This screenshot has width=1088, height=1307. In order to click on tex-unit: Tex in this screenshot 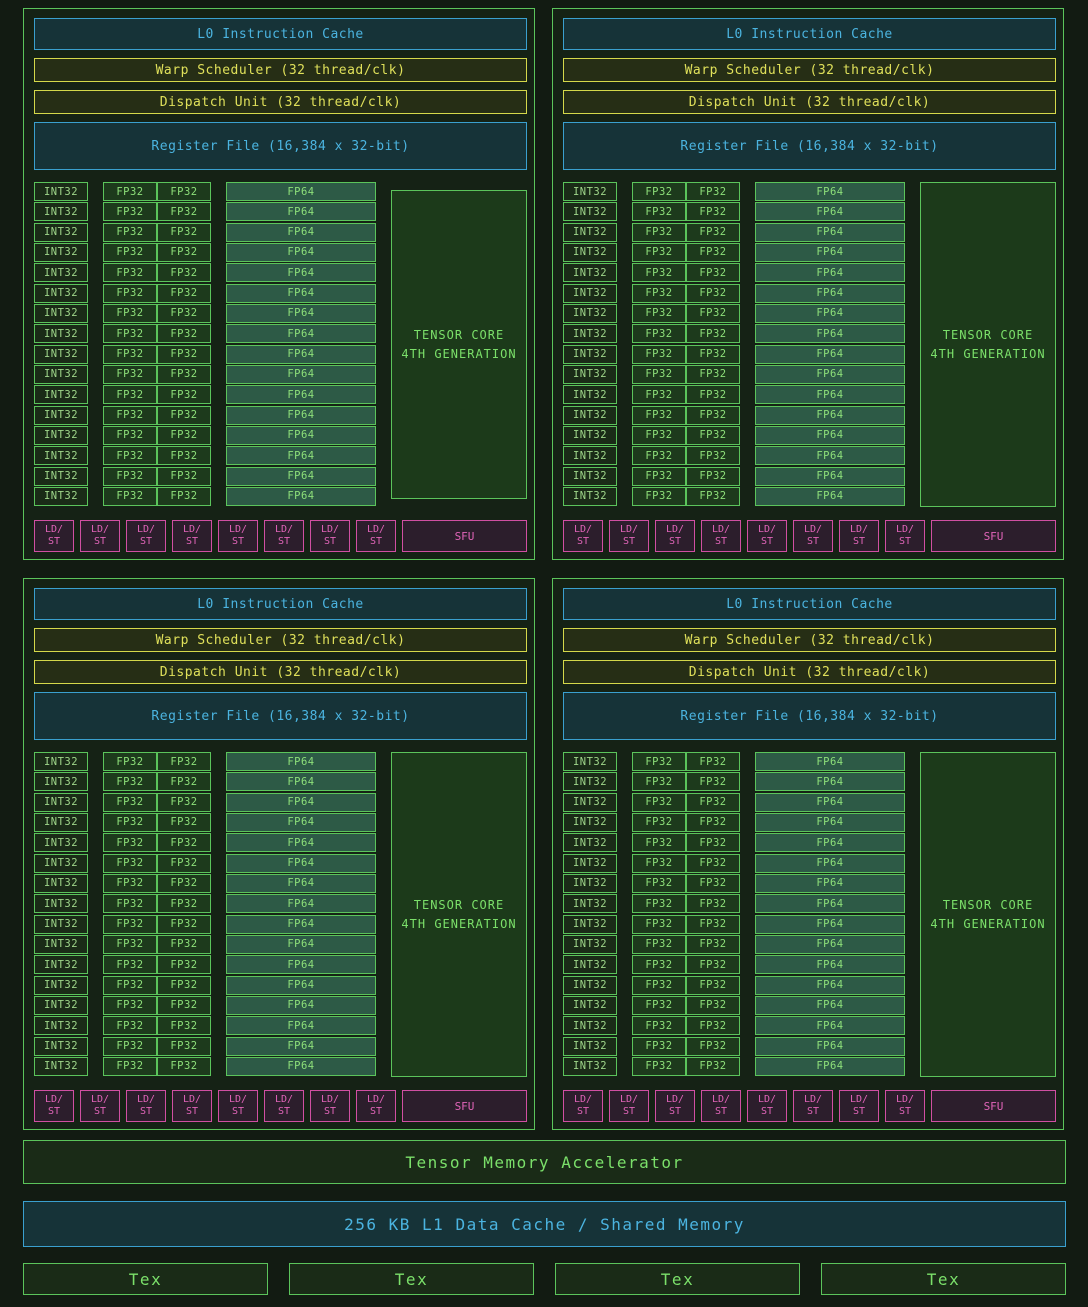, I will do `click(943, 1279)`.